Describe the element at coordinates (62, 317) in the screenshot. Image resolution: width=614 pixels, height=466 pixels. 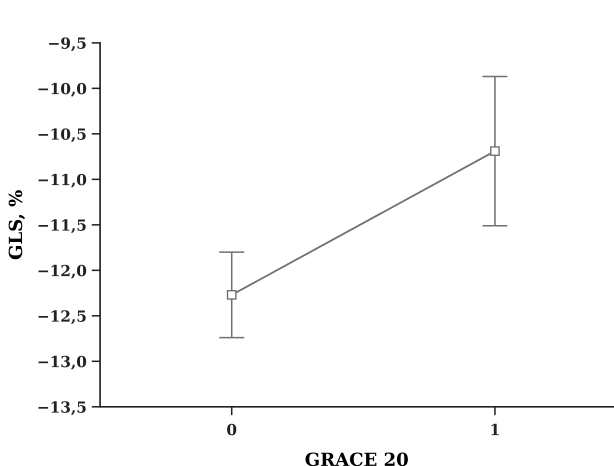
I see `y-tick-label: −12,5` at that location.